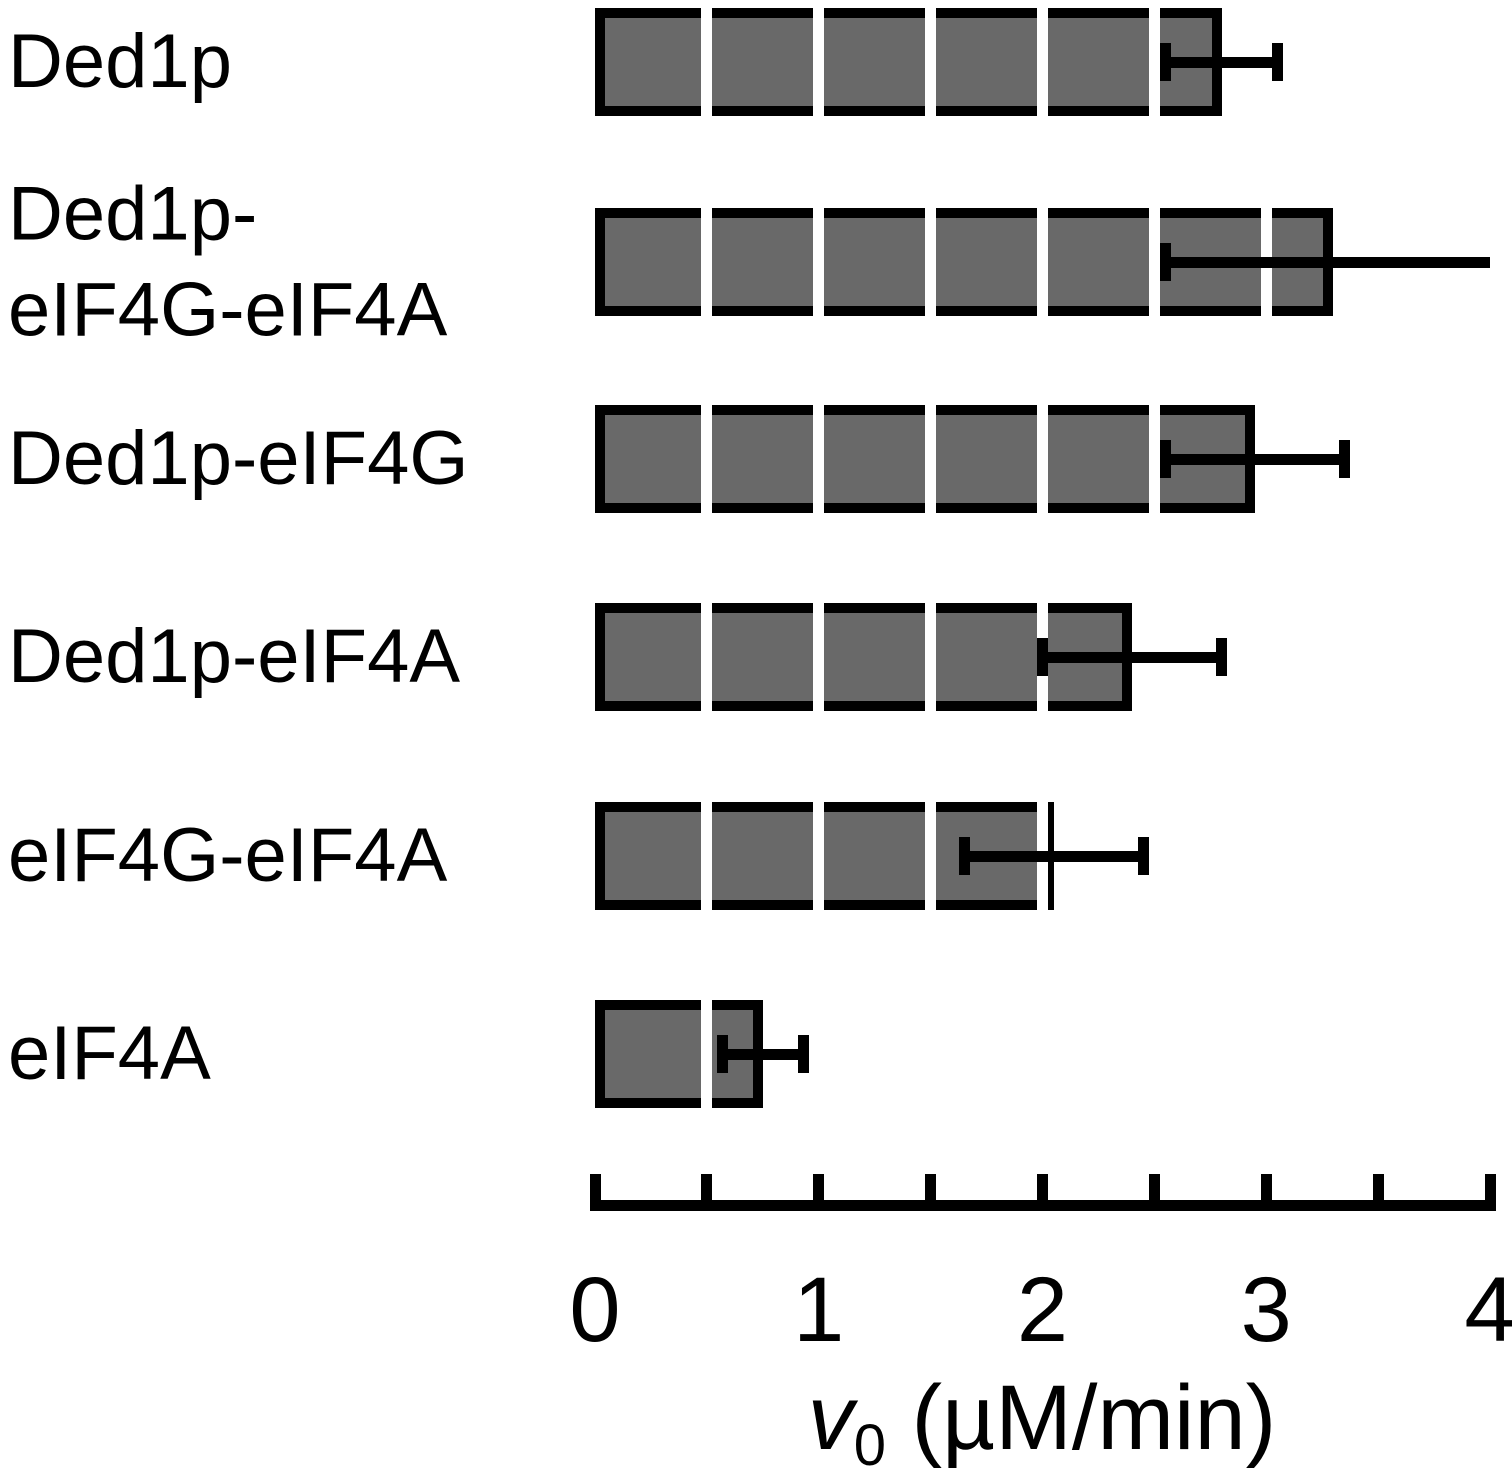 The image size is (1512, 1472). I want to click on x-axis-tick-label: 2, so click(1042, 1310).